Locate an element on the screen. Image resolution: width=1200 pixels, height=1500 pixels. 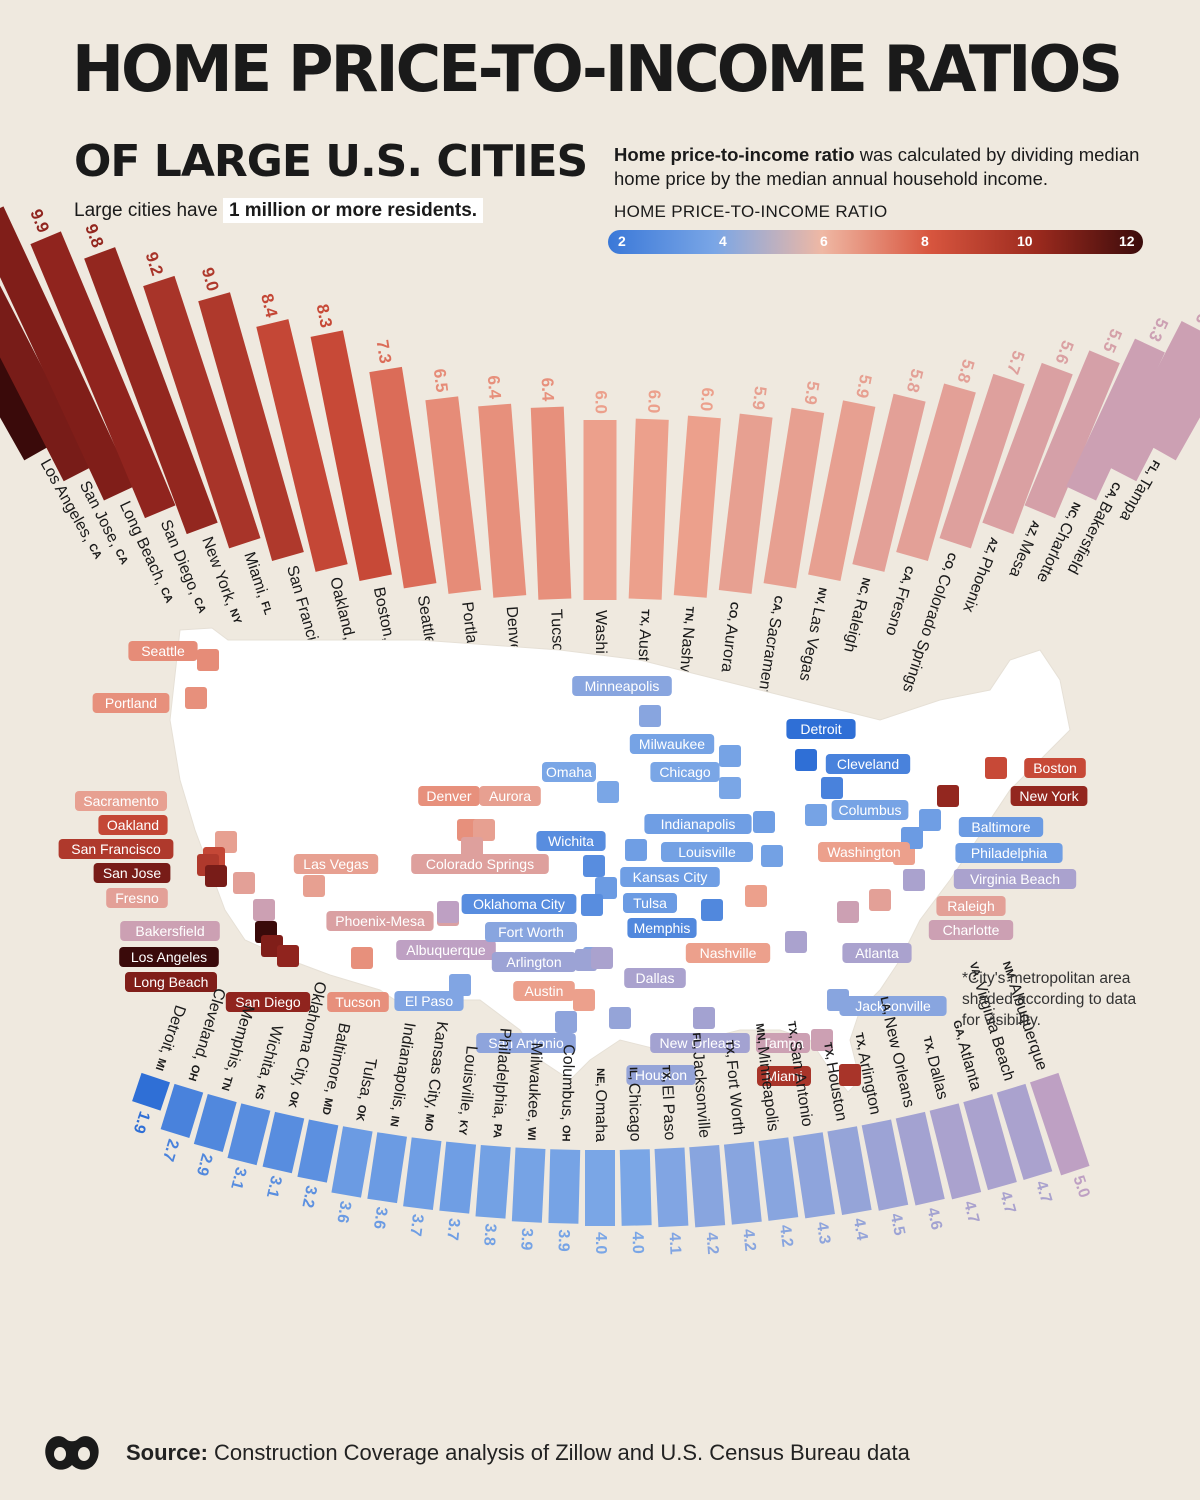
map-city-tag: New Orleans is located at coordinates (700, 1043).